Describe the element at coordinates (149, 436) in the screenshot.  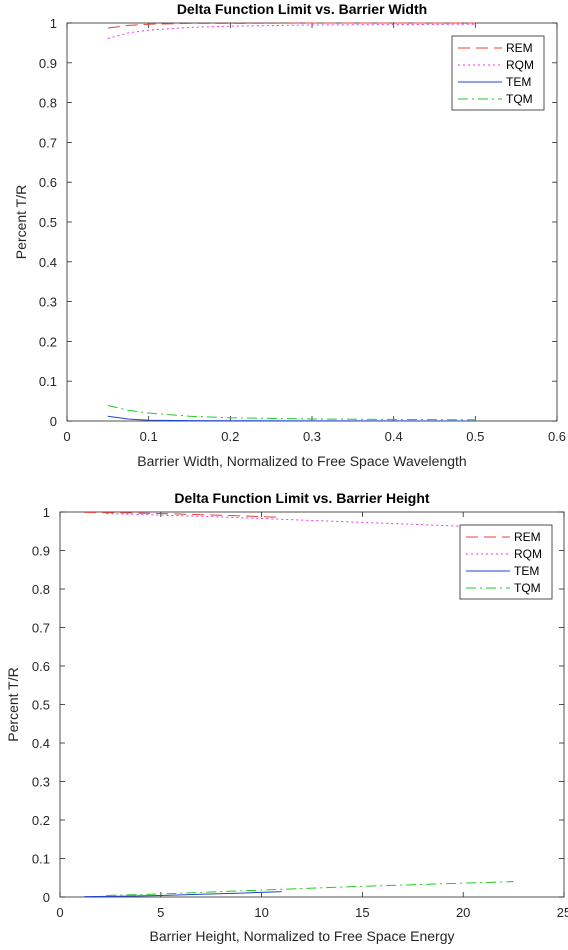
I see `x-tick-label: 0.1` at that location.